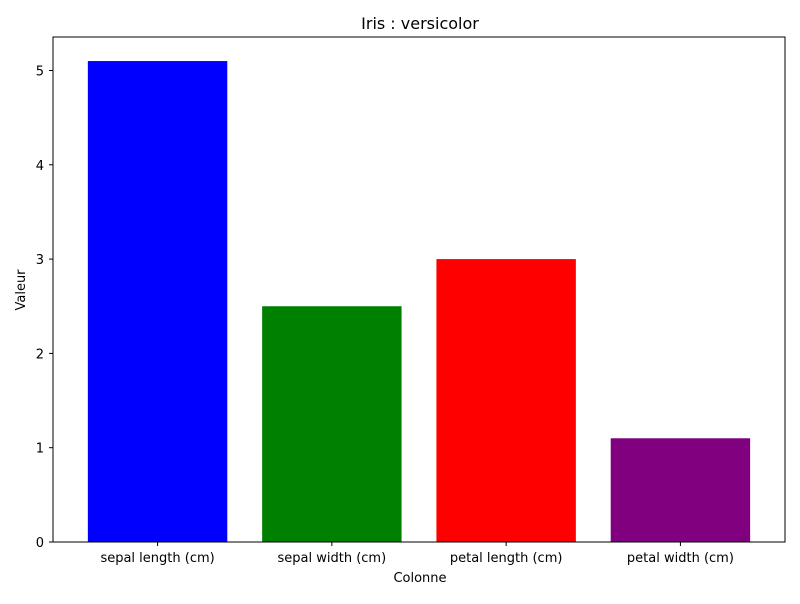 This screenshot has height=604, width=800. I want to click on y-tick-label: 0, so click(40, 543).